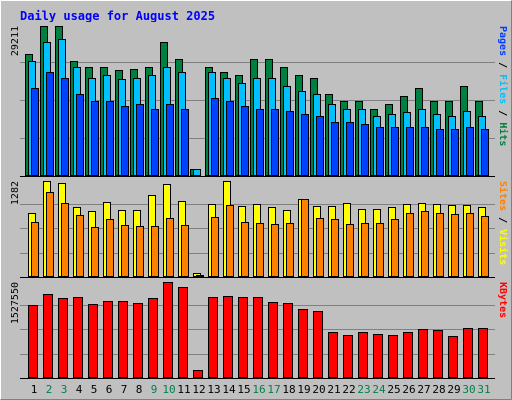  I want to click on panel-kbytes-max-label: 1527550, so click(15, 303).